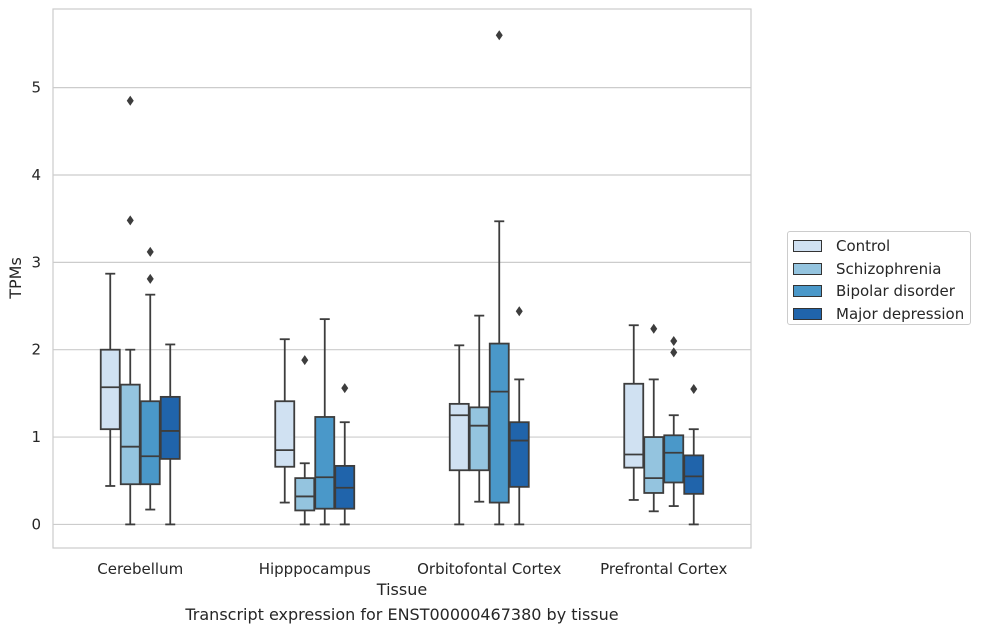 Image resolution: width=983 pixels, height=634 pixels. I want to click on y-axis-label: TPMs, so click(15, 278).